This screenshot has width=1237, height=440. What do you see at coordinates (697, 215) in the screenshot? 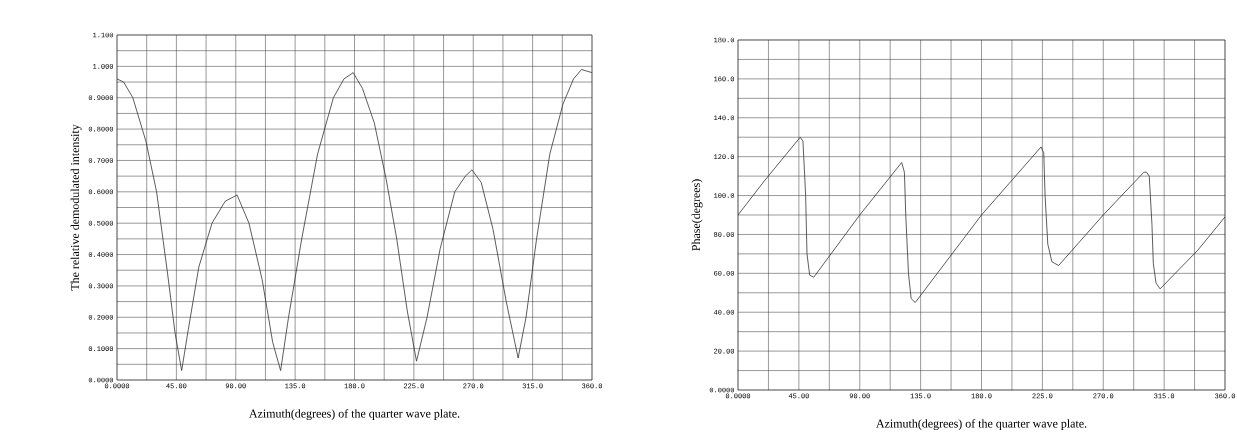
I see `y-axis-title: Phase(degrees)` at bounding box center [697, 215].